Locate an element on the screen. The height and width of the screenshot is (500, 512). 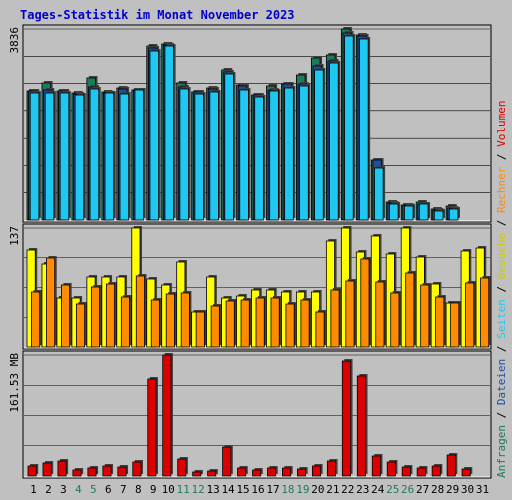
legend-item-volumen: Volumen is located at coordinates (501, 123).